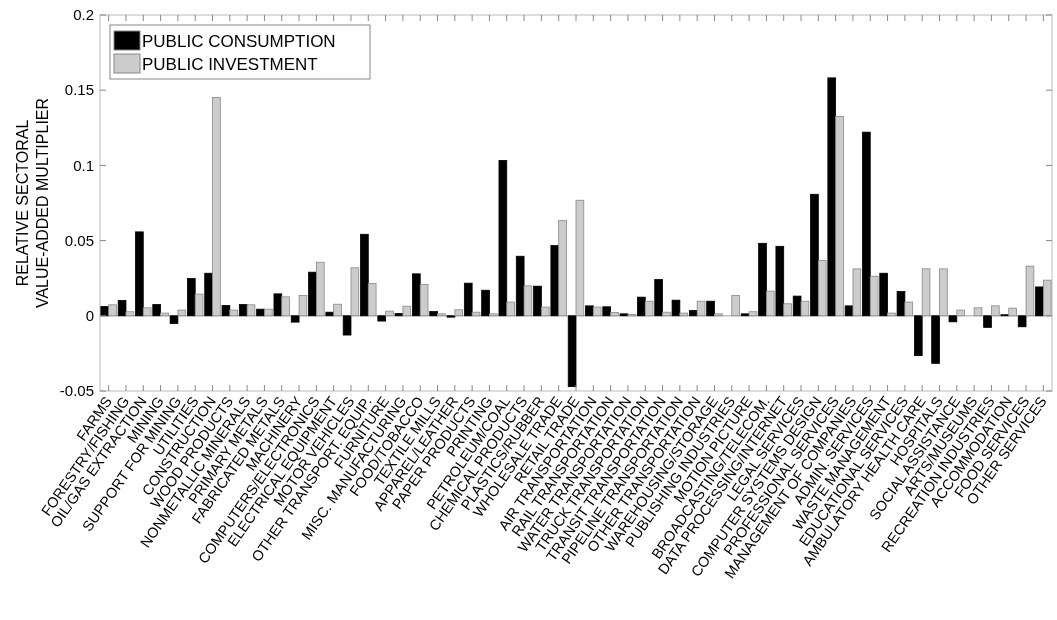  I want to click on y-tick-label: -0.05, so click(76, 391).